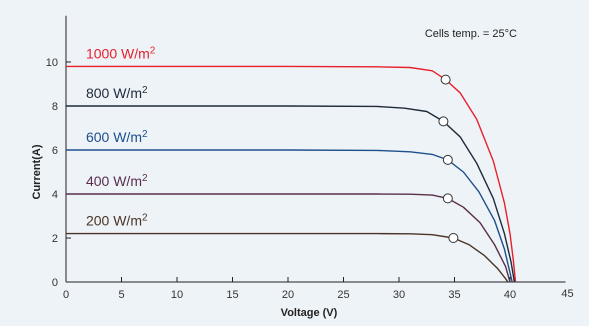 This screenshot has width=589, height=326. Describe the element at coordinates (121, 53) in the screenshot. I see `series-label: 1000 W/m2` at that location.